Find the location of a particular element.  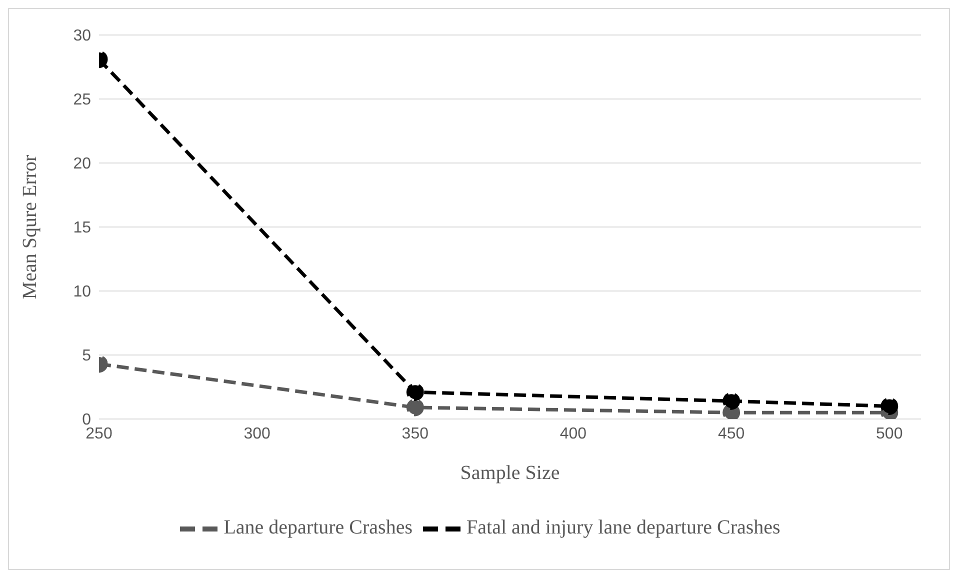

x-tick-label: 350 is located at coordinates (415, 433).